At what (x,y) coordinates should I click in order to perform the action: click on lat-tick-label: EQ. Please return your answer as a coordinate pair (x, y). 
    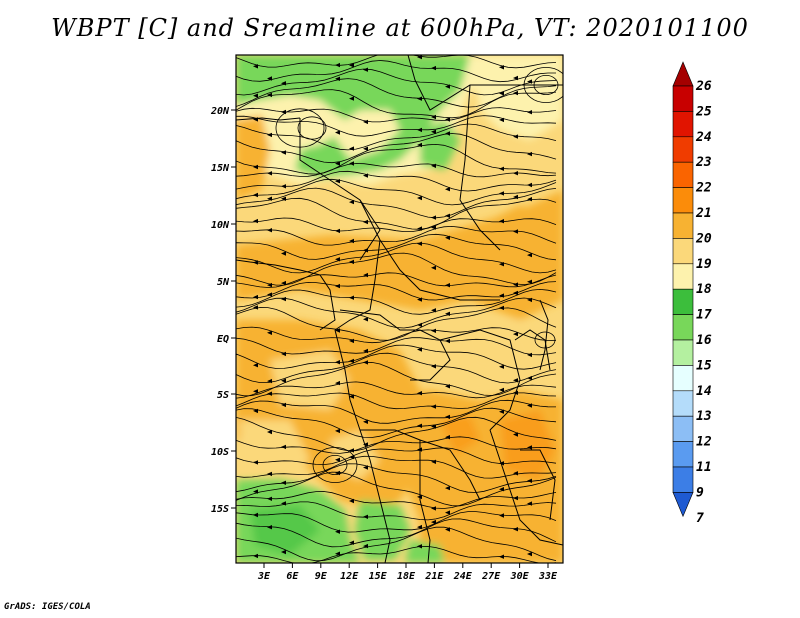
    Looking at the image, I should click on (223, 339).